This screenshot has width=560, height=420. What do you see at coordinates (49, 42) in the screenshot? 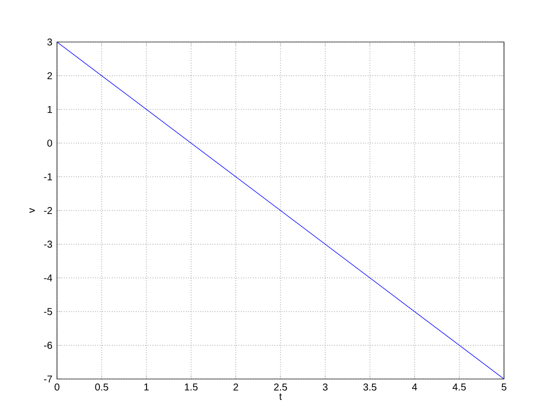
I see `y-tick-label: 3` at bounding box center [49, 42].